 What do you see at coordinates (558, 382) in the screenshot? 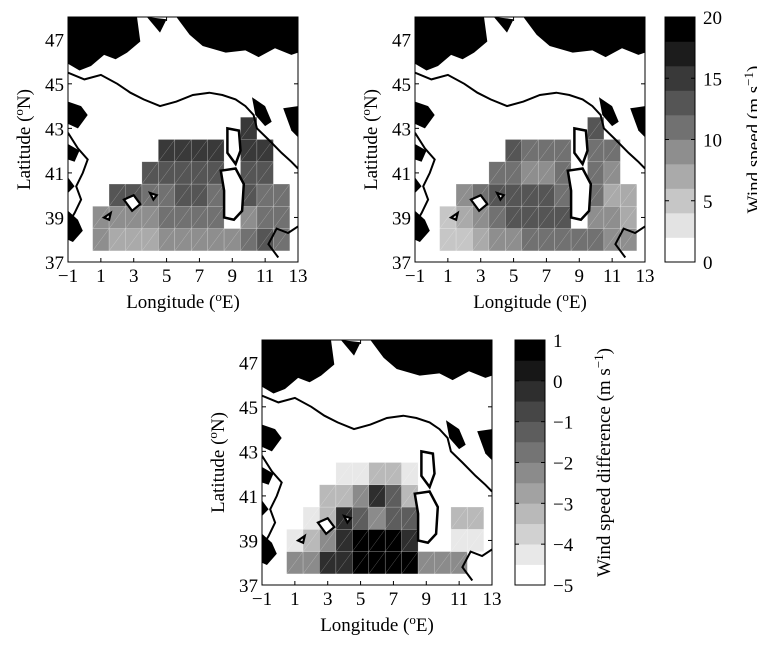
I see `colorbar-tick-label: 0` at bounding box center [558, 382].